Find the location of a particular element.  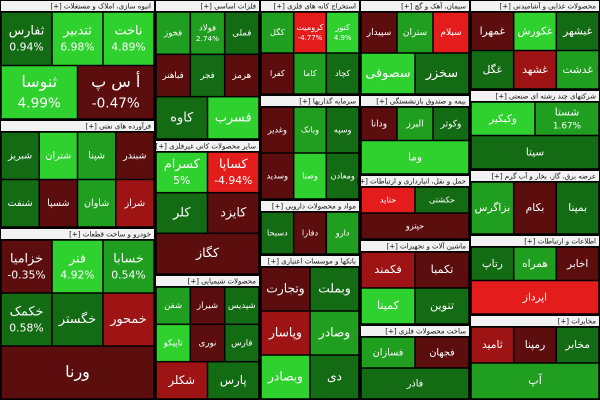

tile-name: فجر is located at coordinates (206, 76).